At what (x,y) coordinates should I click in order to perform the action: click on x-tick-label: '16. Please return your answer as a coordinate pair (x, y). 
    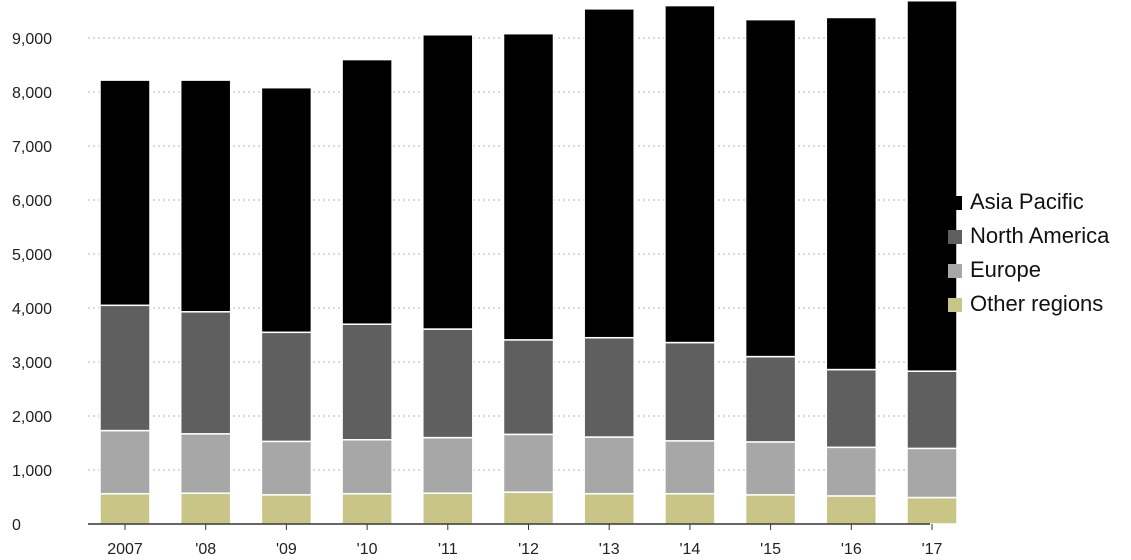
    Looking at the image, I should click on (851, 549).